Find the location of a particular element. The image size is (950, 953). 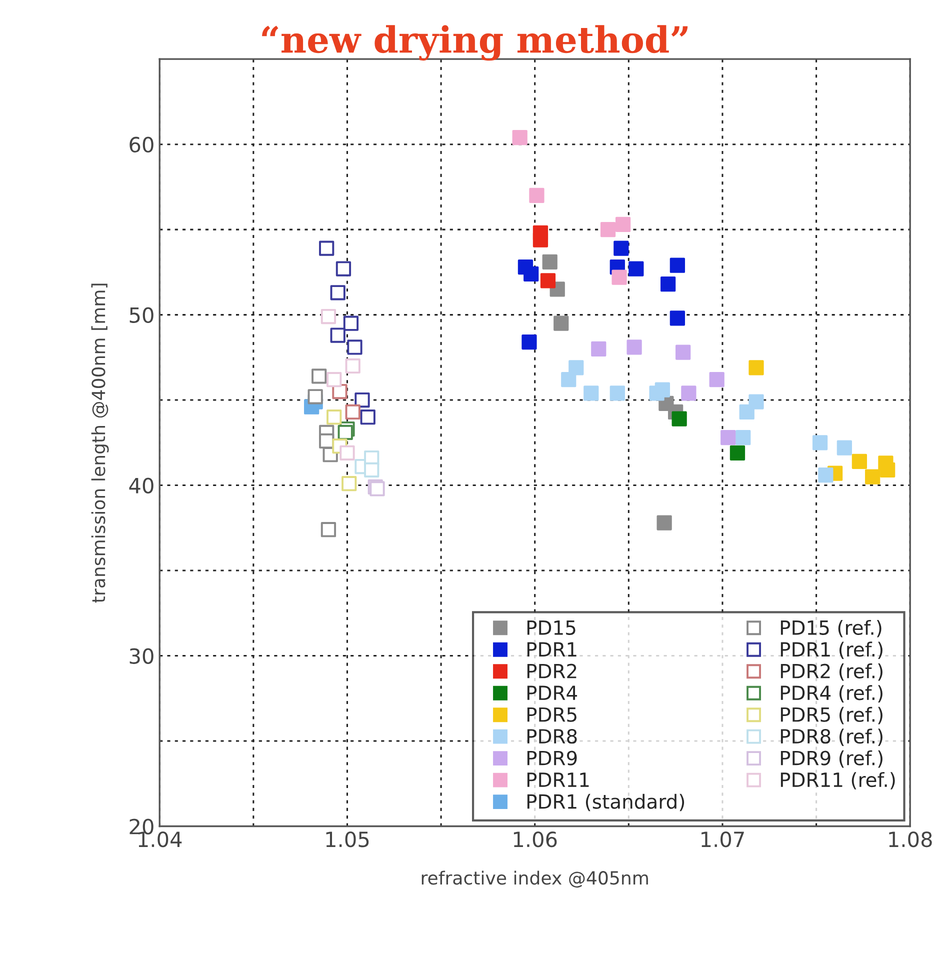

legend-label: PDR1 (standard) is located at coordinates (605, 803).